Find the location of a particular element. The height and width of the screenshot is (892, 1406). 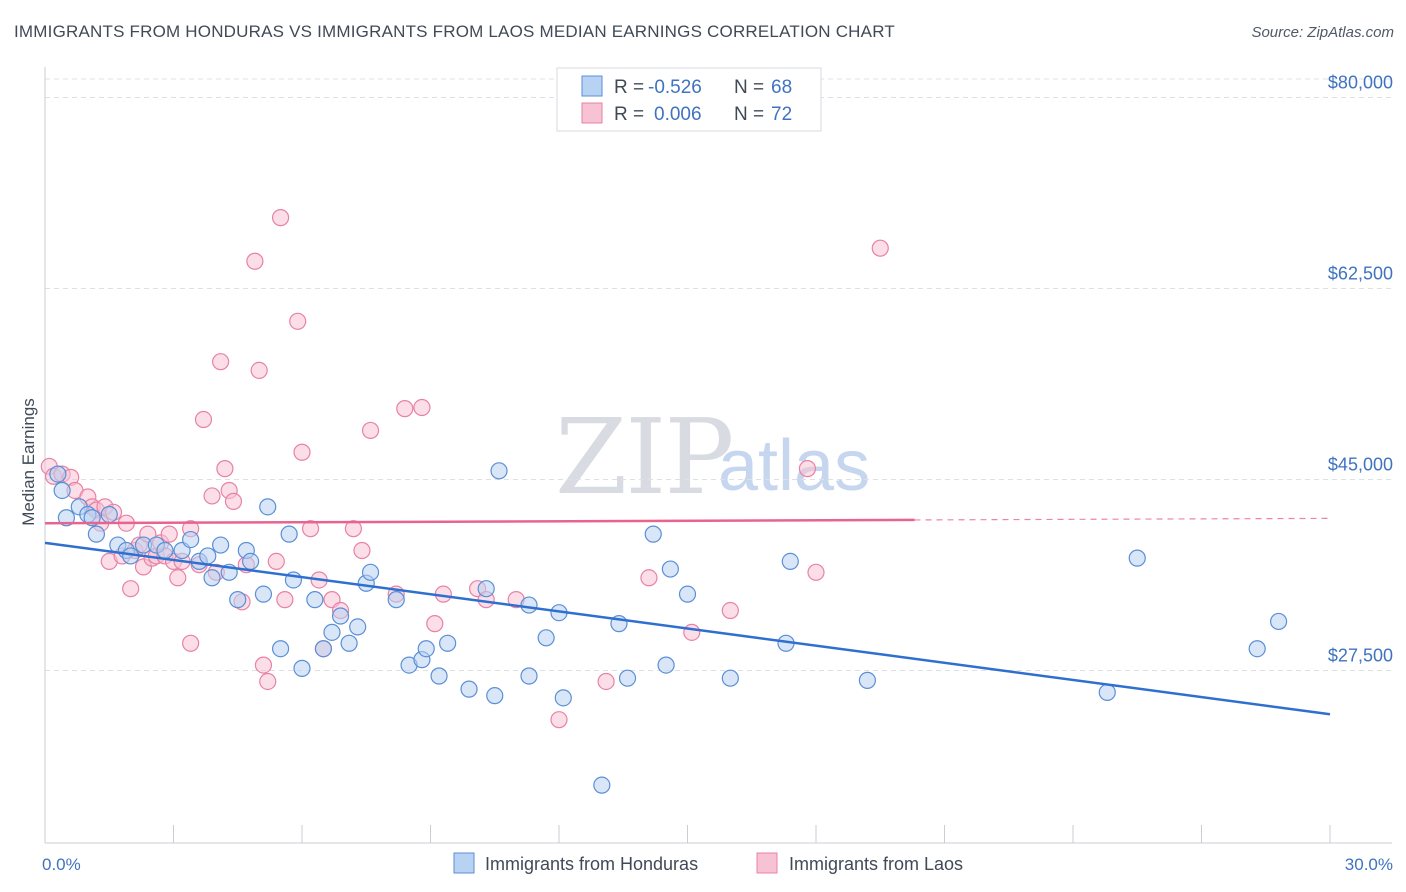

laos-swatch is located at coordinates (592, 113).